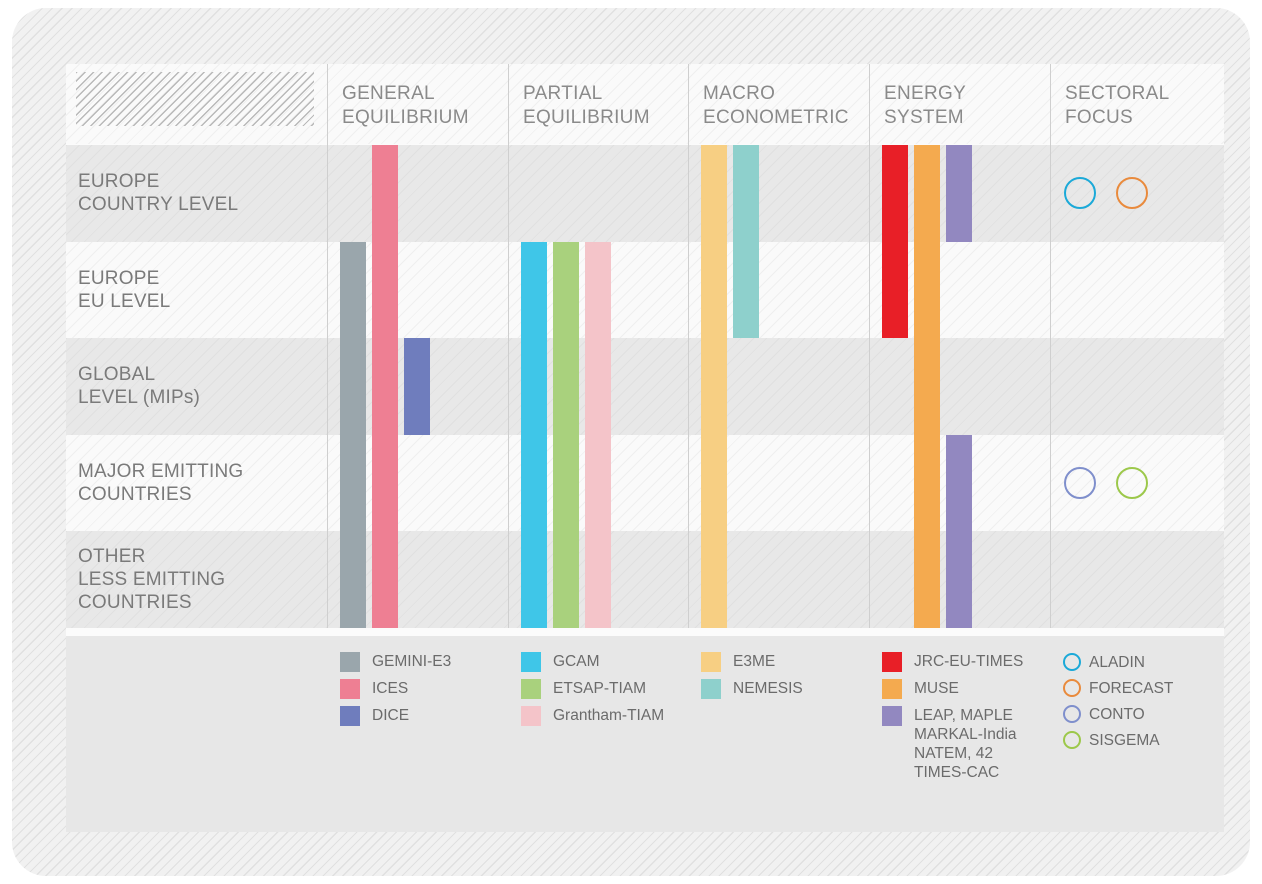 This screenshot has width=1262, height=884. I want to click on legend-item: ALADIN, so click(1104, 662).